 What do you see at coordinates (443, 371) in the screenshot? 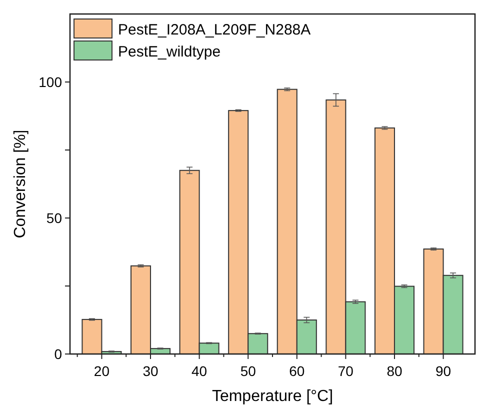
I see `x-tick-label: 90` at bounding box center [443, 371].